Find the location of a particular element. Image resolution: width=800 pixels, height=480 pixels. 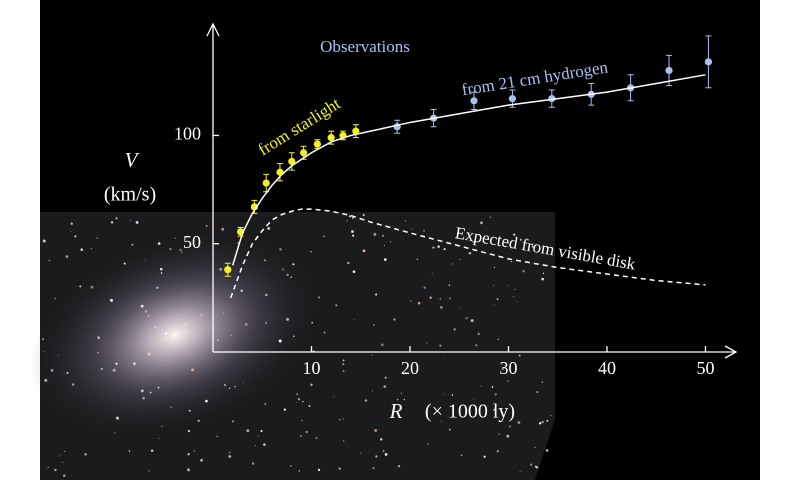

y-label: V is located at coordinates (132, 160).